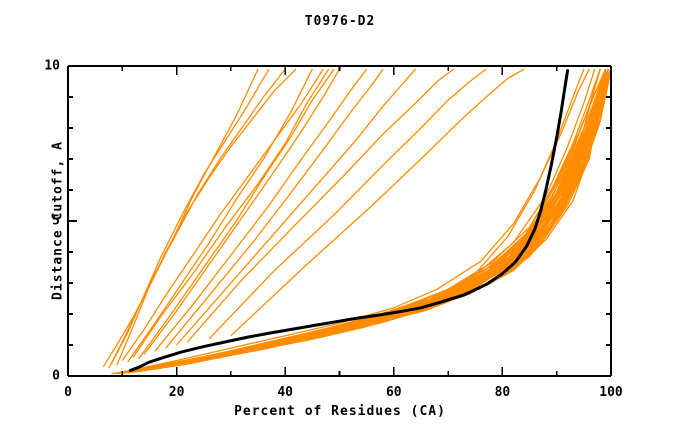 Image resolution: width=680 pixels, height=440 pixels. Describe the element at coordinates (340, 21) in the screenshot. I see `chart-title: T0976-D2` at that location.